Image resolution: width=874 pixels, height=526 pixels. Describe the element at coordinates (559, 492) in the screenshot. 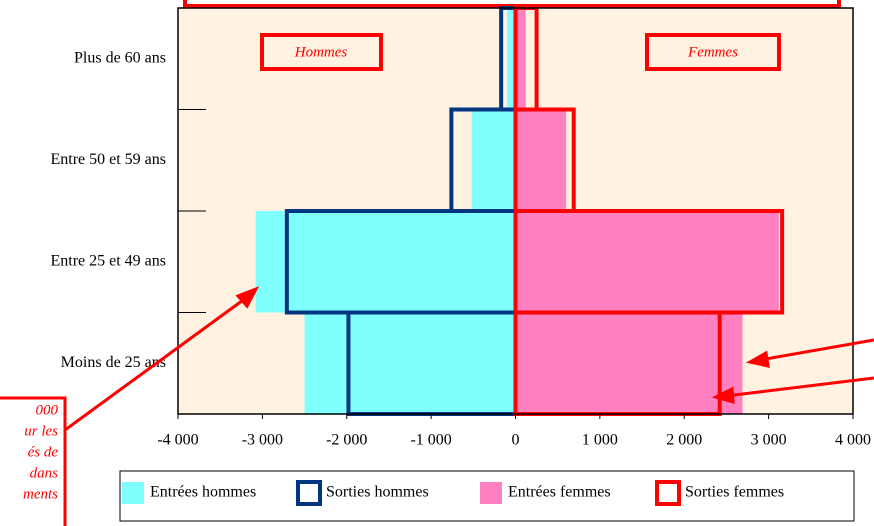

I see `legend-label: Entrées femmes` at that location.